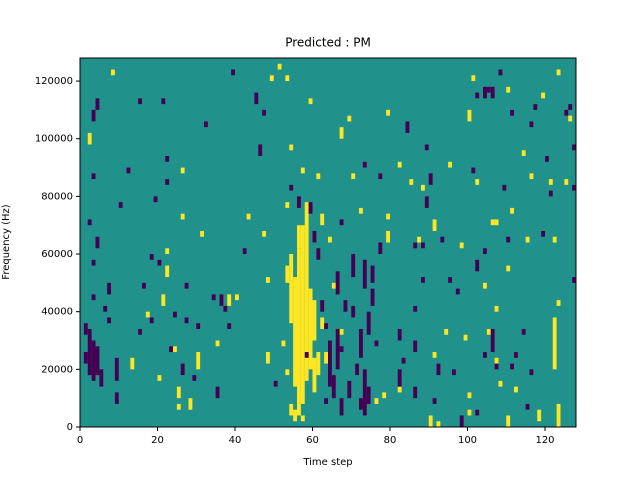 The image size is (640, 480). Describe the element at coordinates (312, 440) in the screenshot. I see `x-tick-label: 60` at that location.